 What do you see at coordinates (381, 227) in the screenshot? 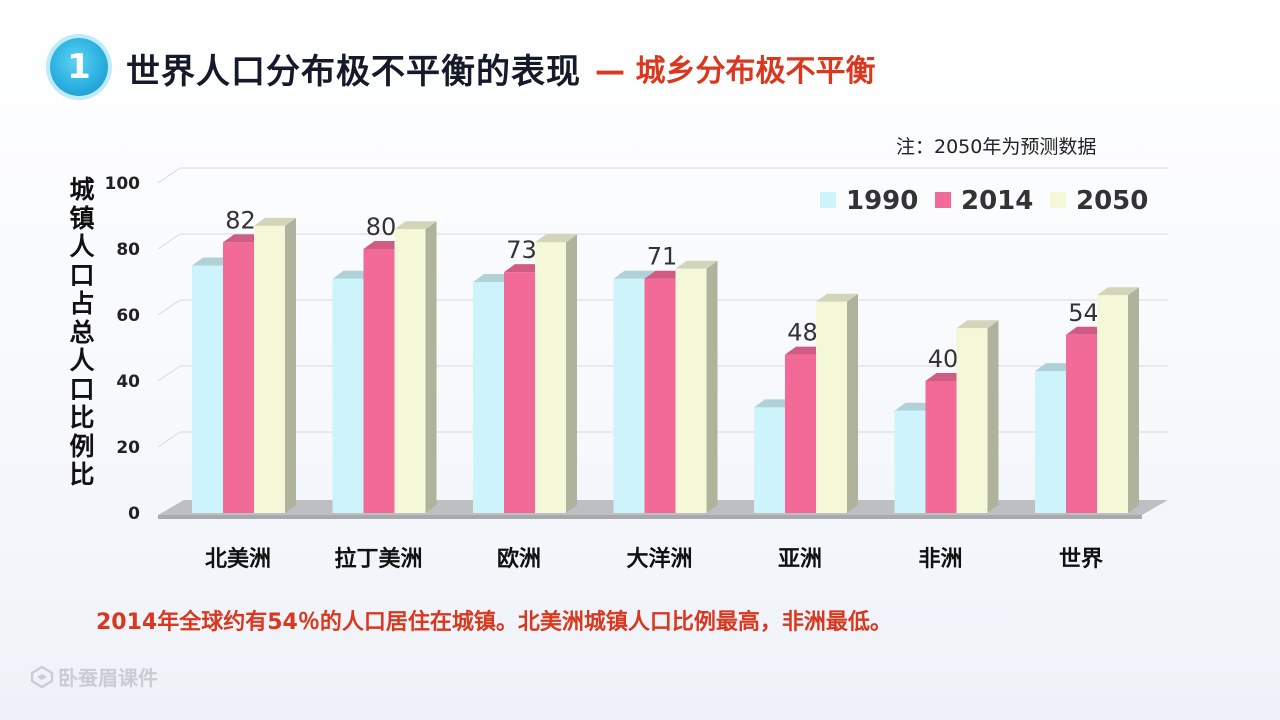
I see `data-label-2014: 80` at bounding box center [381, 227].